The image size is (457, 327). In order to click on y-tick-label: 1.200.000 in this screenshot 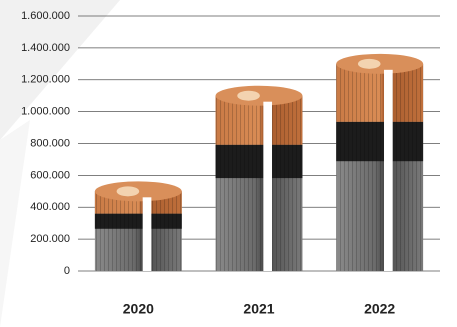, I will do `click(45, 80)`.